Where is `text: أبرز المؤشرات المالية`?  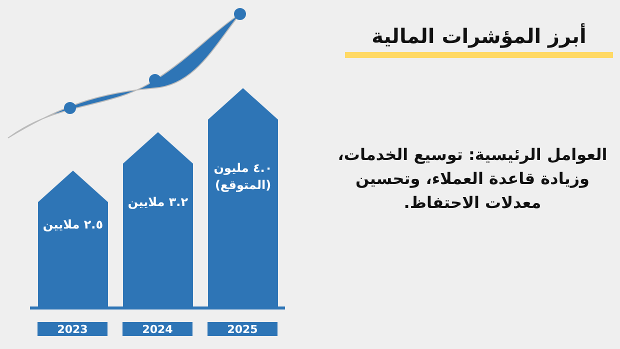 text: أبرز المؤشرات المالية is located at coordinates (479, 36).